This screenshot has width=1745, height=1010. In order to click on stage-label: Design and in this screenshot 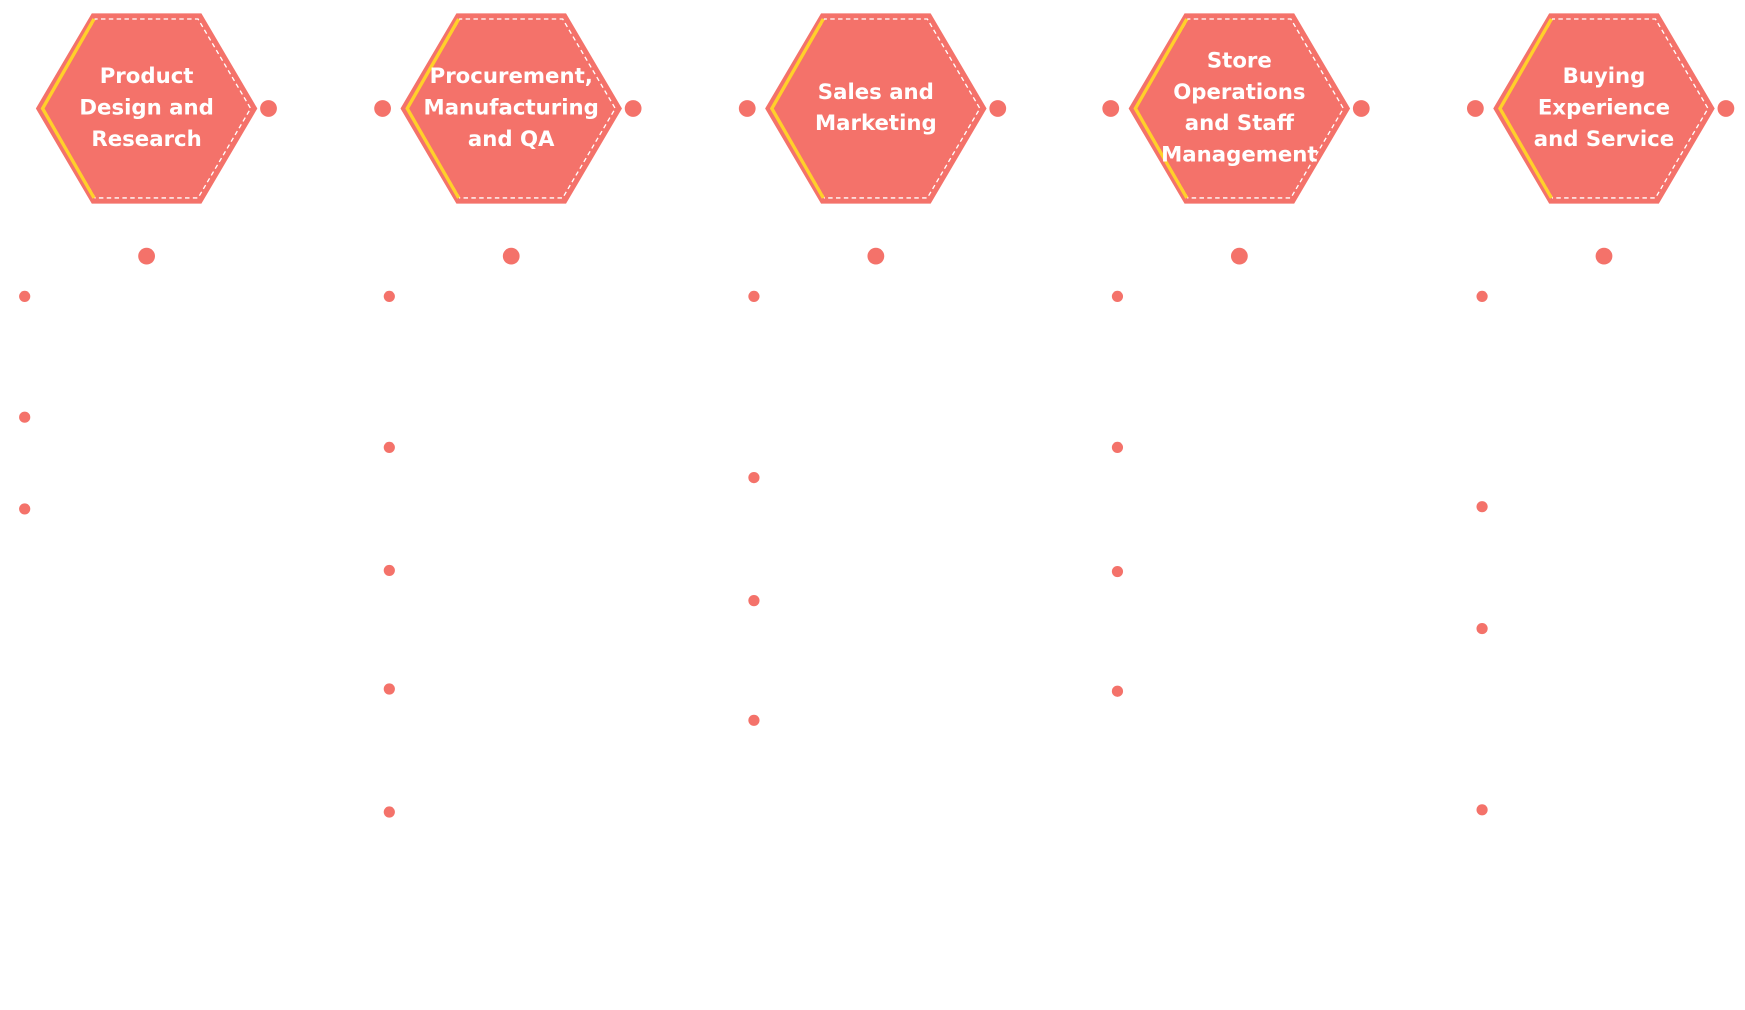, I will do `click(146, 107)`.